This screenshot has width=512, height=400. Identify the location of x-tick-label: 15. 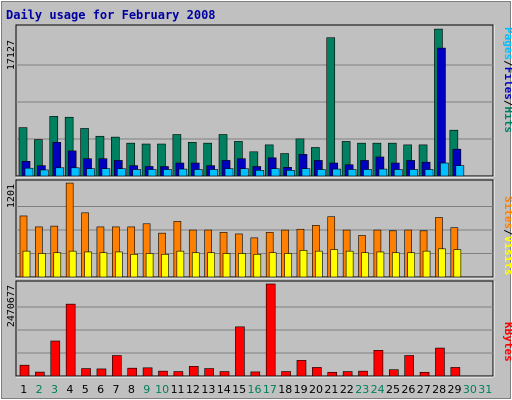
(239, 389).